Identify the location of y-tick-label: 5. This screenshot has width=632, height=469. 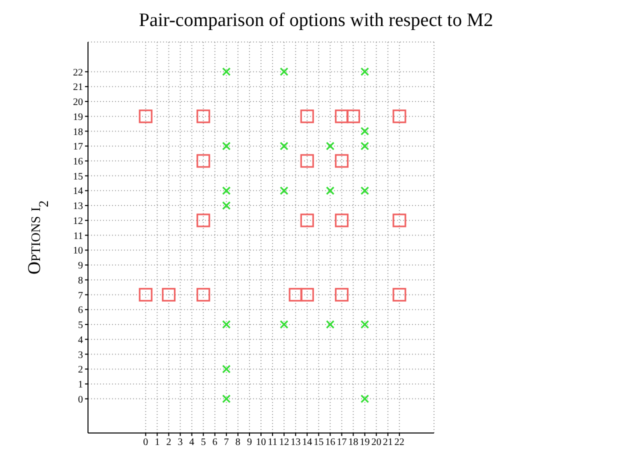
(80, 326).